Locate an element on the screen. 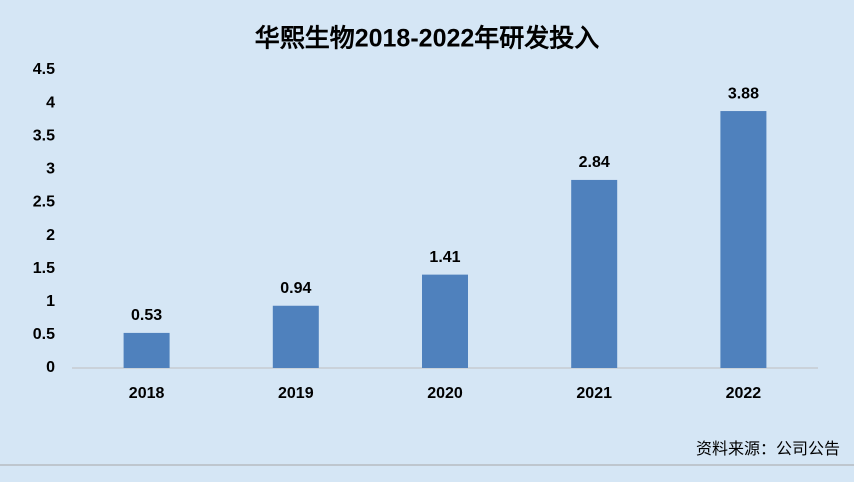 This screenshot has width=854, height=482. value-label: 0.94 is located at coordinates (295, 288).